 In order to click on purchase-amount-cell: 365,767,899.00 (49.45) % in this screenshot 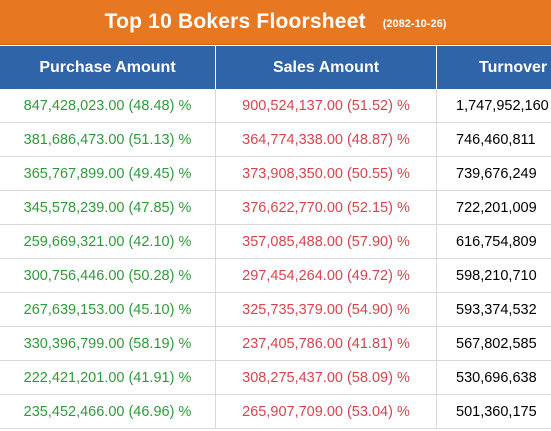, I will do `click(108, 173)`.